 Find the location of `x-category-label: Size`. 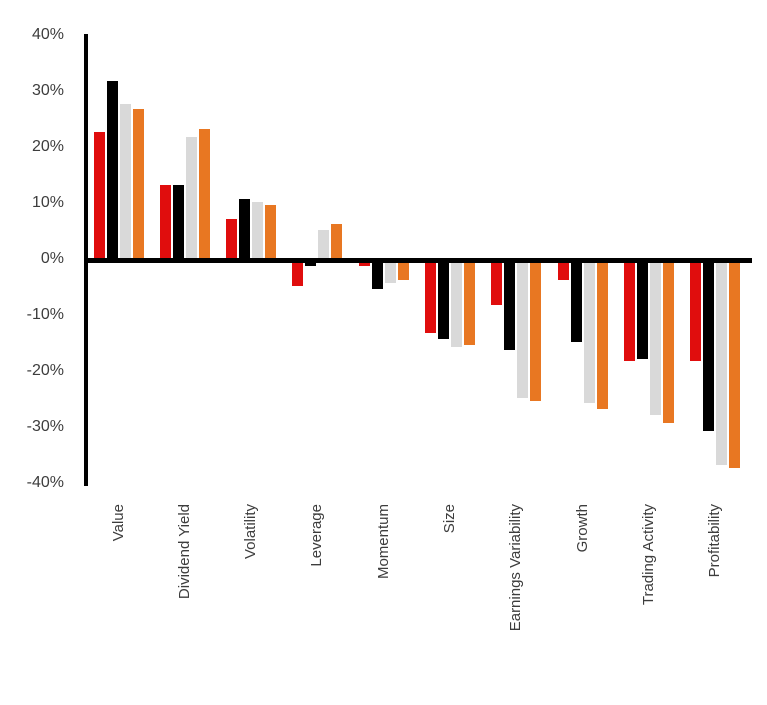

x-category-label: Size is located at coordinates (449, 519).